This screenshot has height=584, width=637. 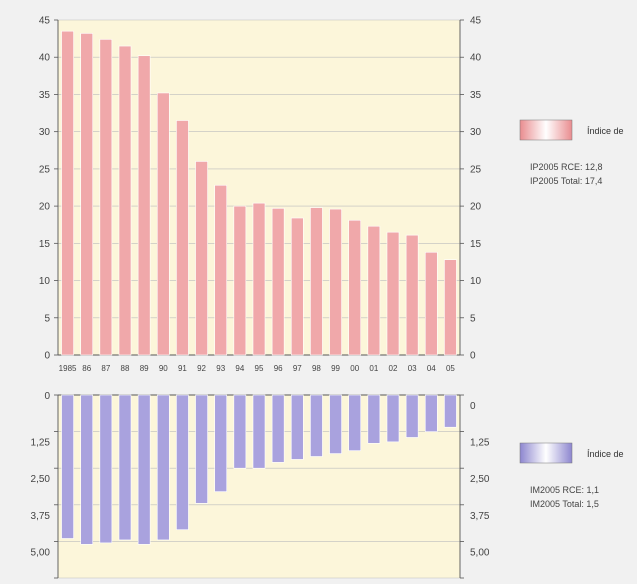 What do you see at coordinates (476, 281) in the screenshot?
I see `y-tick-label-right: 10` at bounding box center [476, 281].